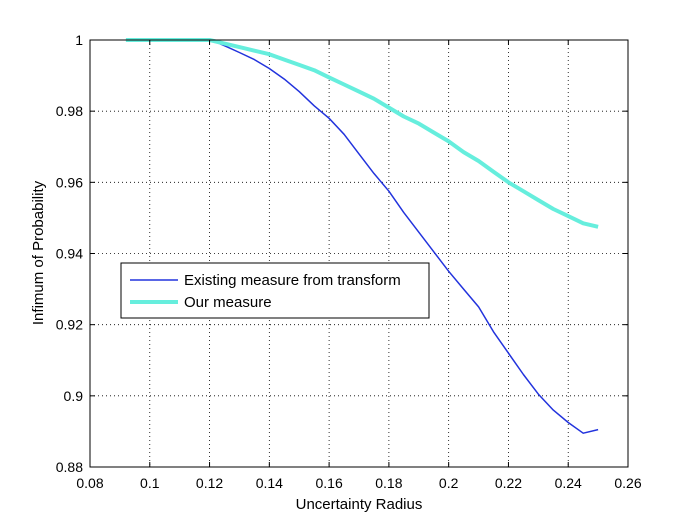  What do you see at coordinates (209, 483) in the screenshot?
I see `x-tick-label: 0.12` at bounding box center [209, 483].